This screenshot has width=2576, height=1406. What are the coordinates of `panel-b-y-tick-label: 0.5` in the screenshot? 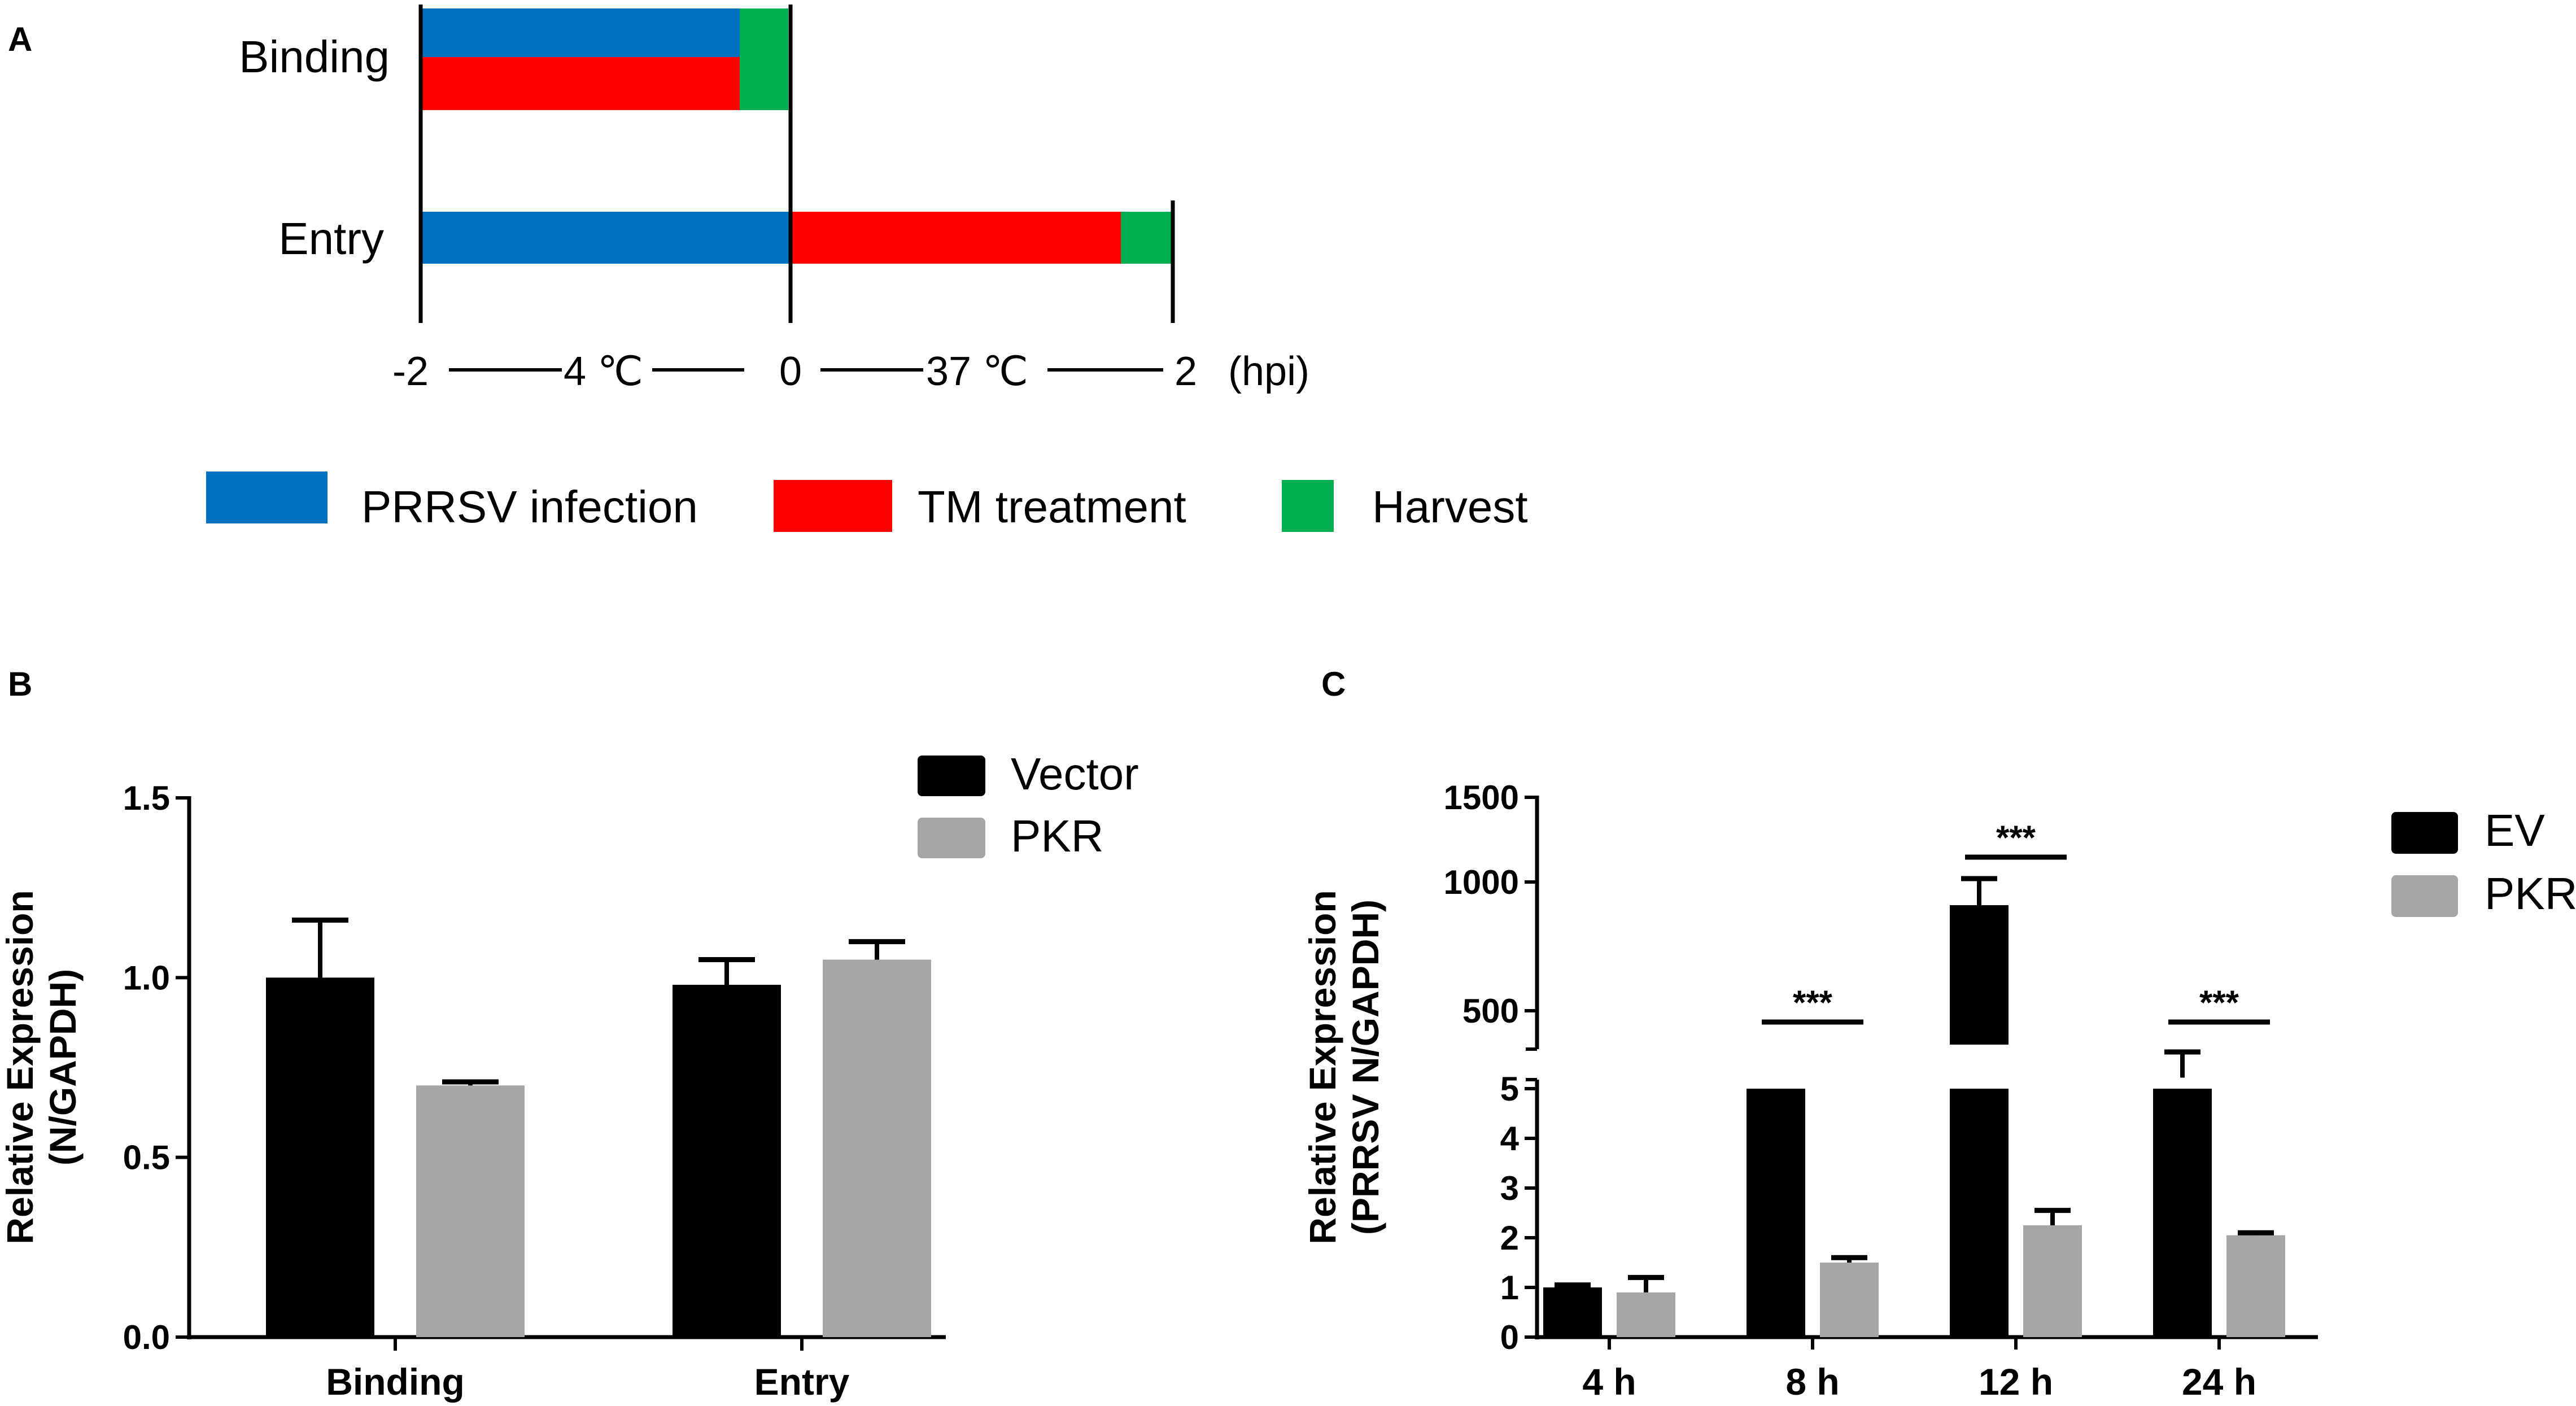 It's located at (147, 1158).